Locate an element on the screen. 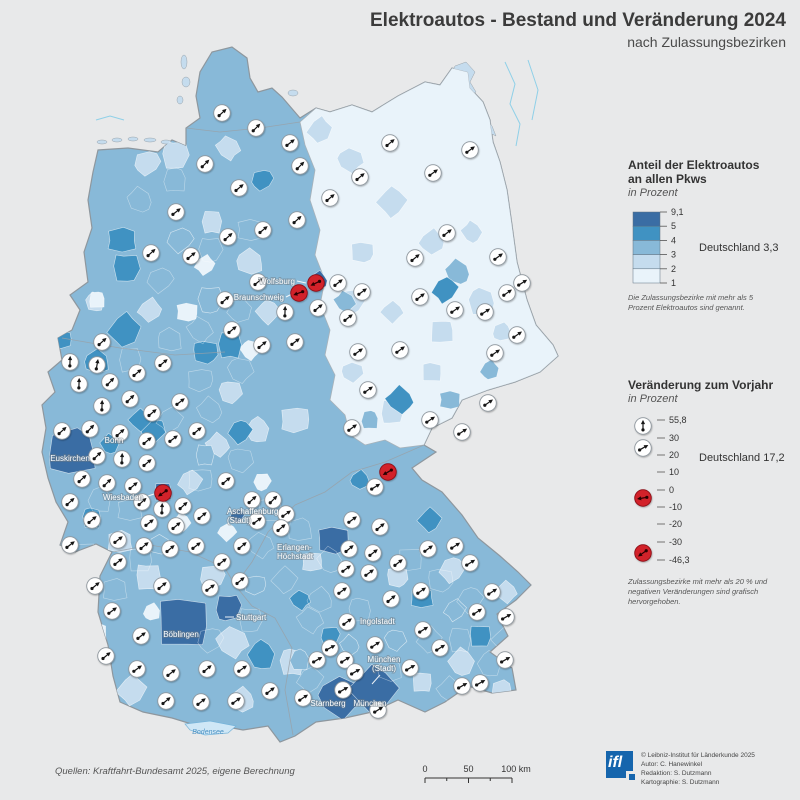 This screenshot has height=800, width=800. map-label: Höchstadt is located at coordinates (295, 556).